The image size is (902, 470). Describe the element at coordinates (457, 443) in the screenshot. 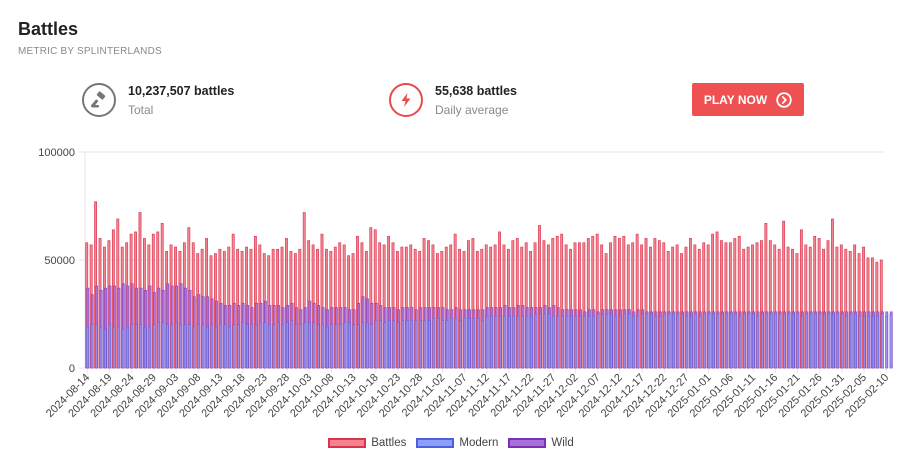

I see `legend-item-modern: Modern` at that location.